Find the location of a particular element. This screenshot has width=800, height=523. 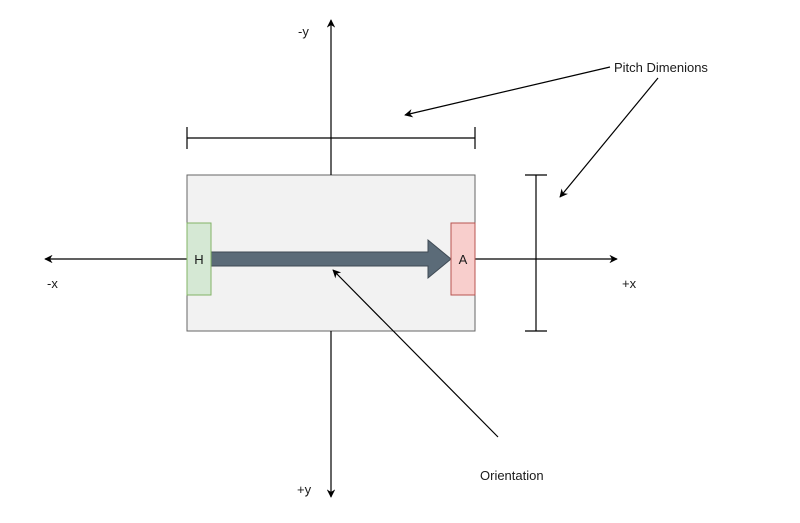

pitch-length-dimension is located at coordinates (331, 138).